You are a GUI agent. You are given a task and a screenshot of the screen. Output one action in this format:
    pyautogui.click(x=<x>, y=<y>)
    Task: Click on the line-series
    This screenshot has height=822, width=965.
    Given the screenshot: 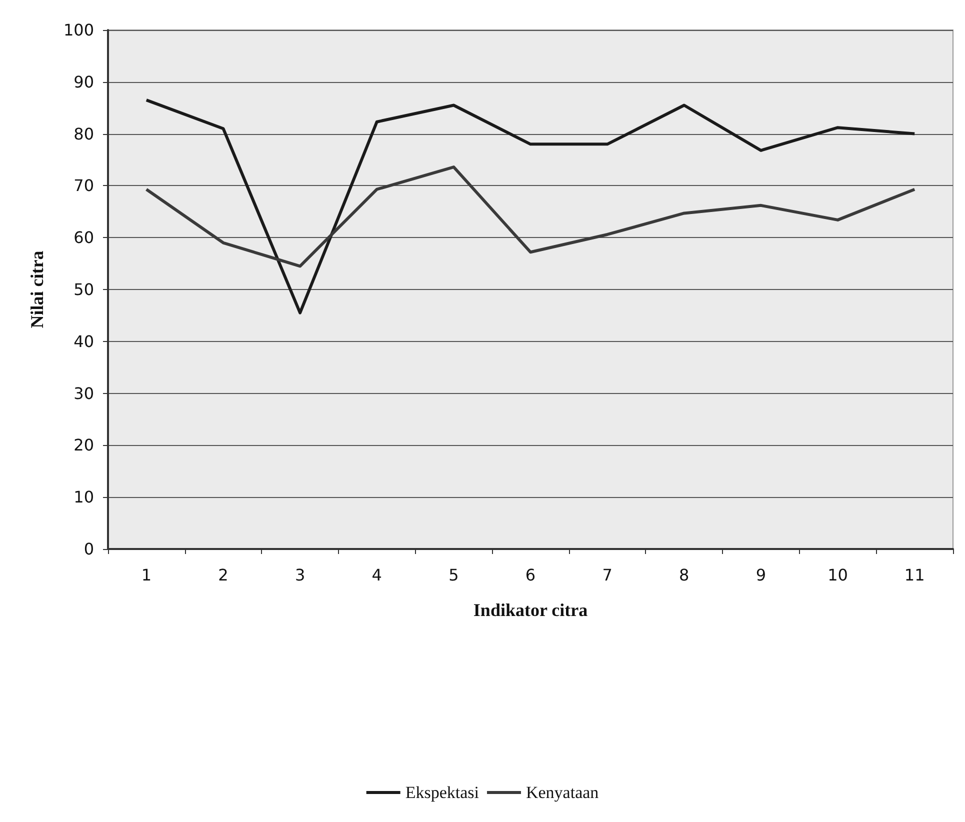 What is the action you would take?
    pyautogui.click(x=530, y=217)
    